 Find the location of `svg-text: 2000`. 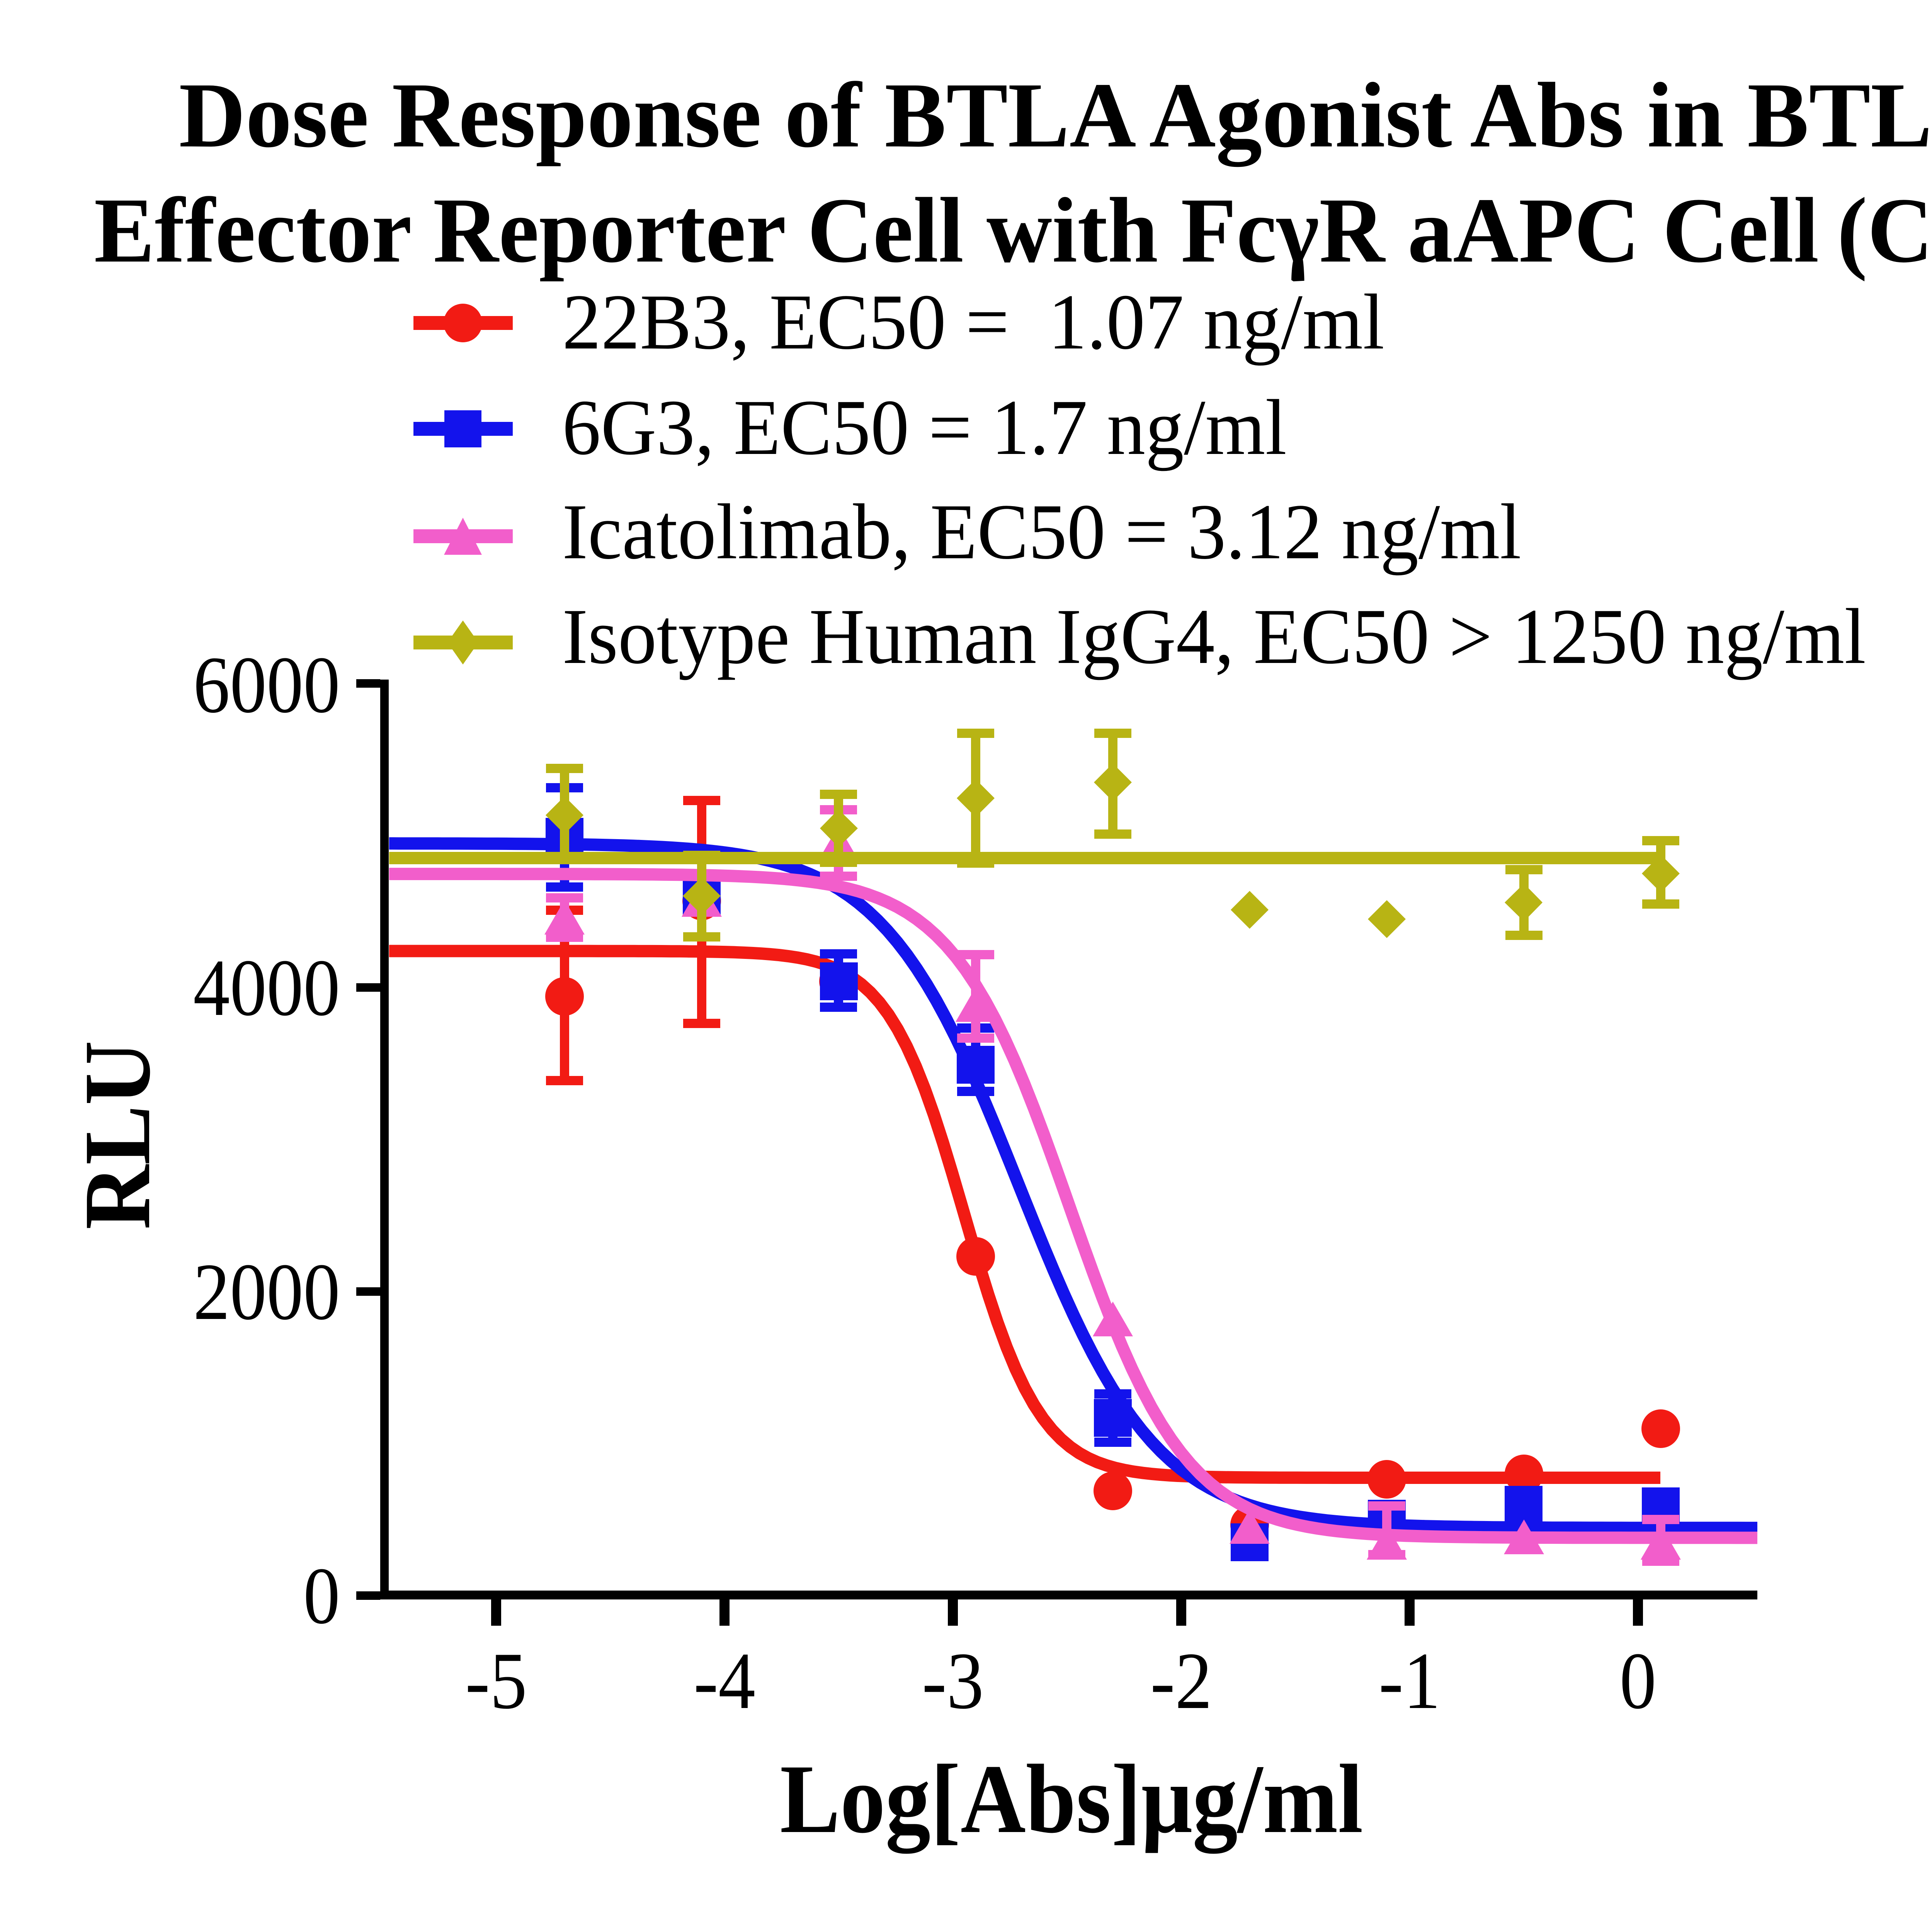

svg-text: 2000 is located at coordinates (266, 1292).